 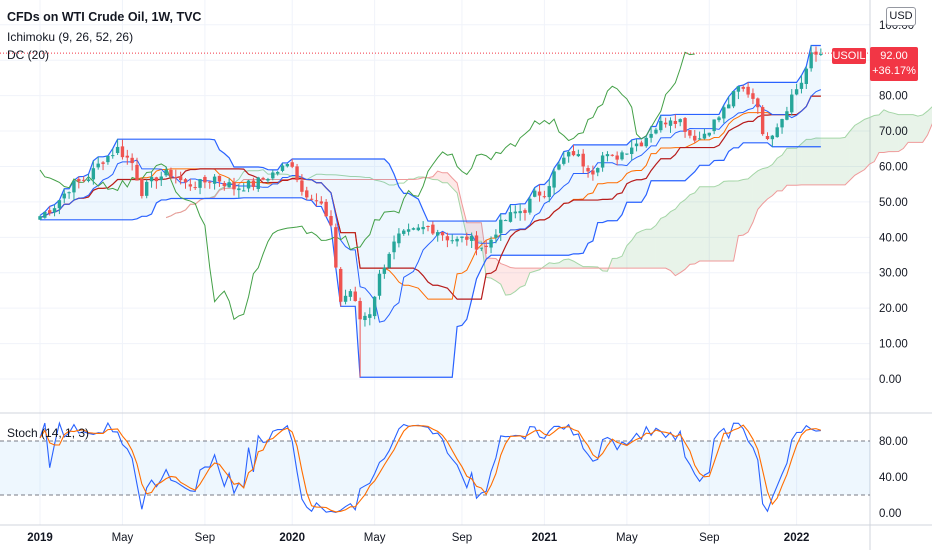 What do you see at coordinates (797, 538) in the screenshot?
I see `time-axis-label: 2022` at bounding box center [797, 538].